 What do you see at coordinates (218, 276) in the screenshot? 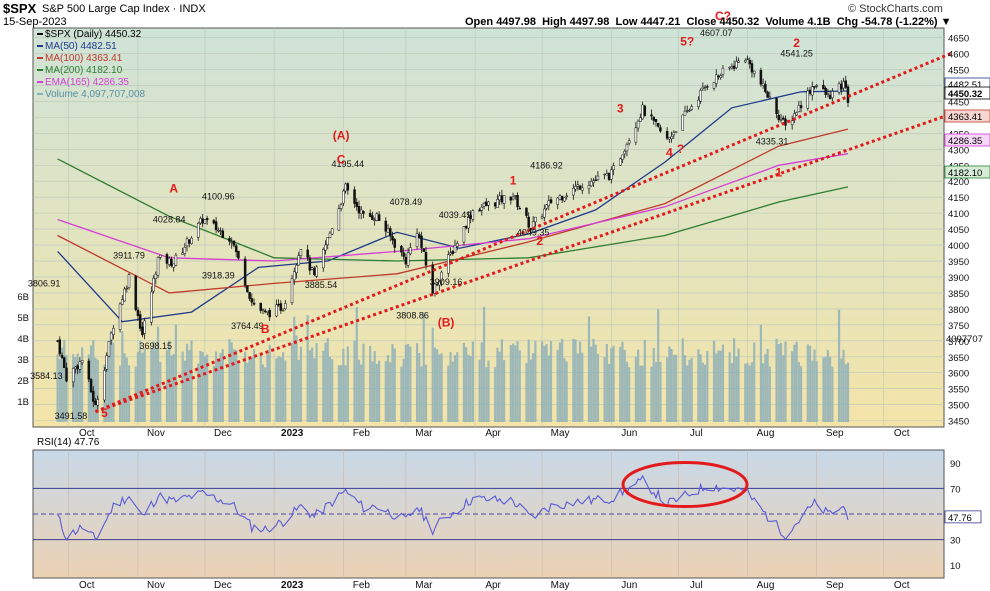
I see `price-annotation: 3918.39` at bounding box center [218, 276].